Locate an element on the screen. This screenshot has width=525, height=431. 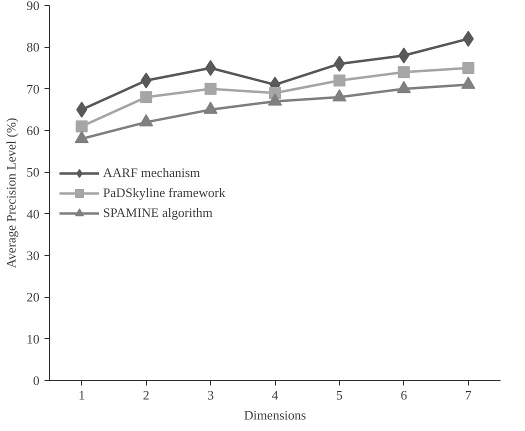
x-tick-label: 2 is located at coordinates (146, 395).